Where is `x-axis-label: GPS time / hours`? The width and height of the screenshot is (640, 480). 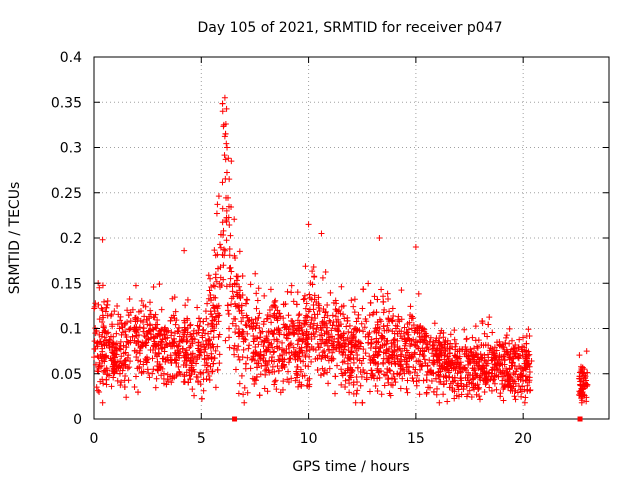
x-axis-label: GPS time / hours is located at coordinates (350, 467).